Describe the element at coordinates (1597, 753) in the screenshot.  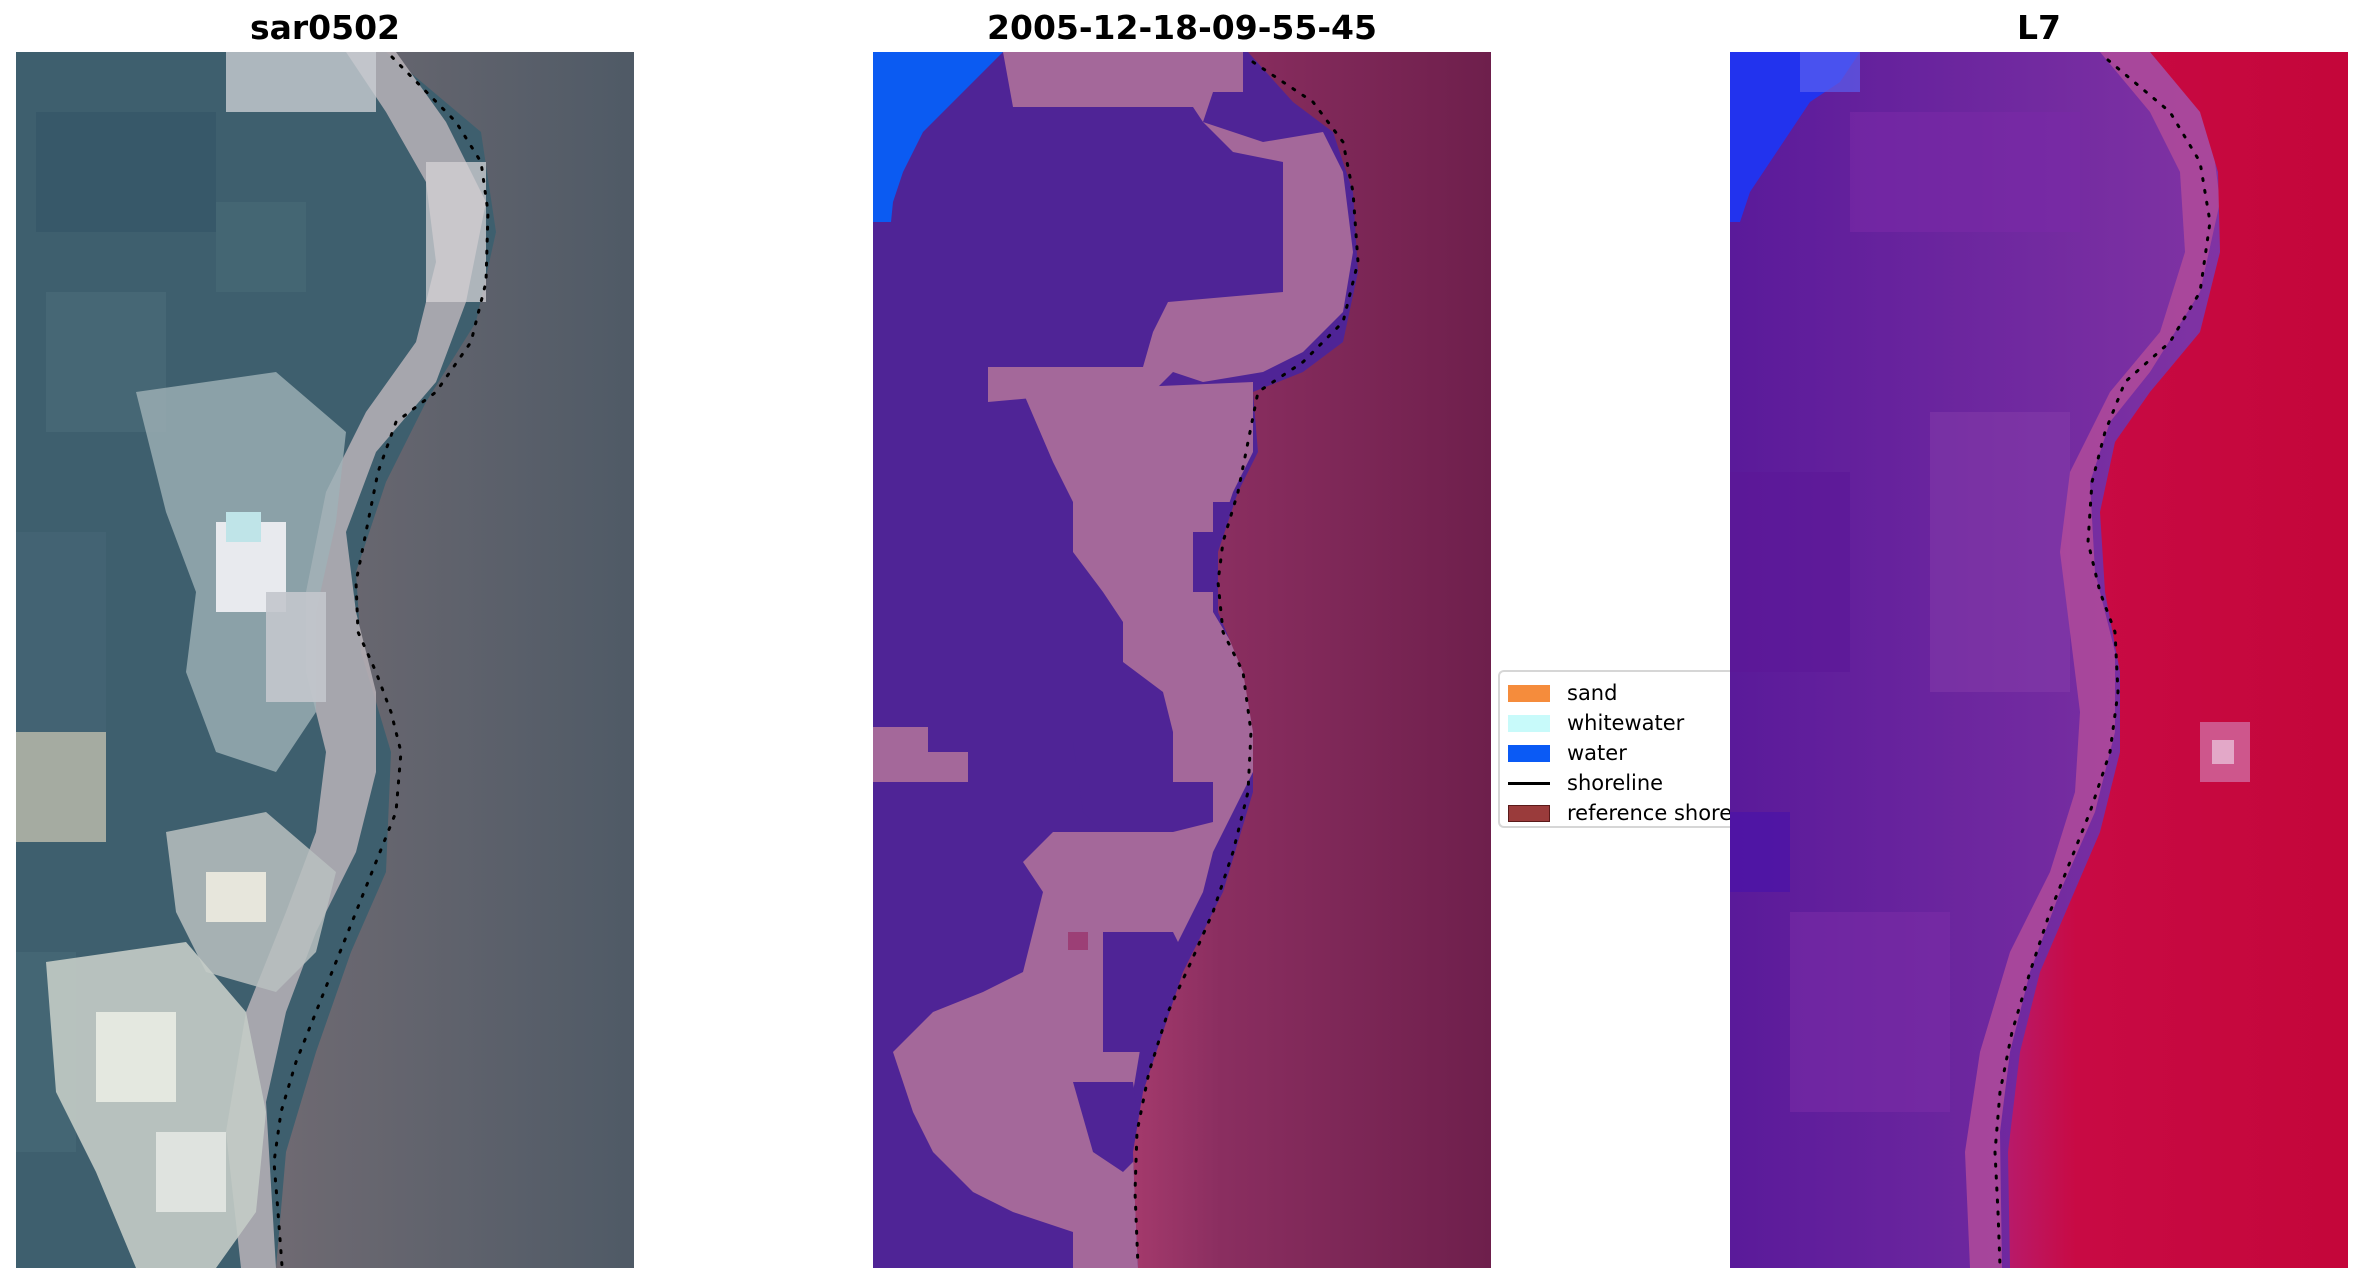
I see `legend-label: water` at that location.